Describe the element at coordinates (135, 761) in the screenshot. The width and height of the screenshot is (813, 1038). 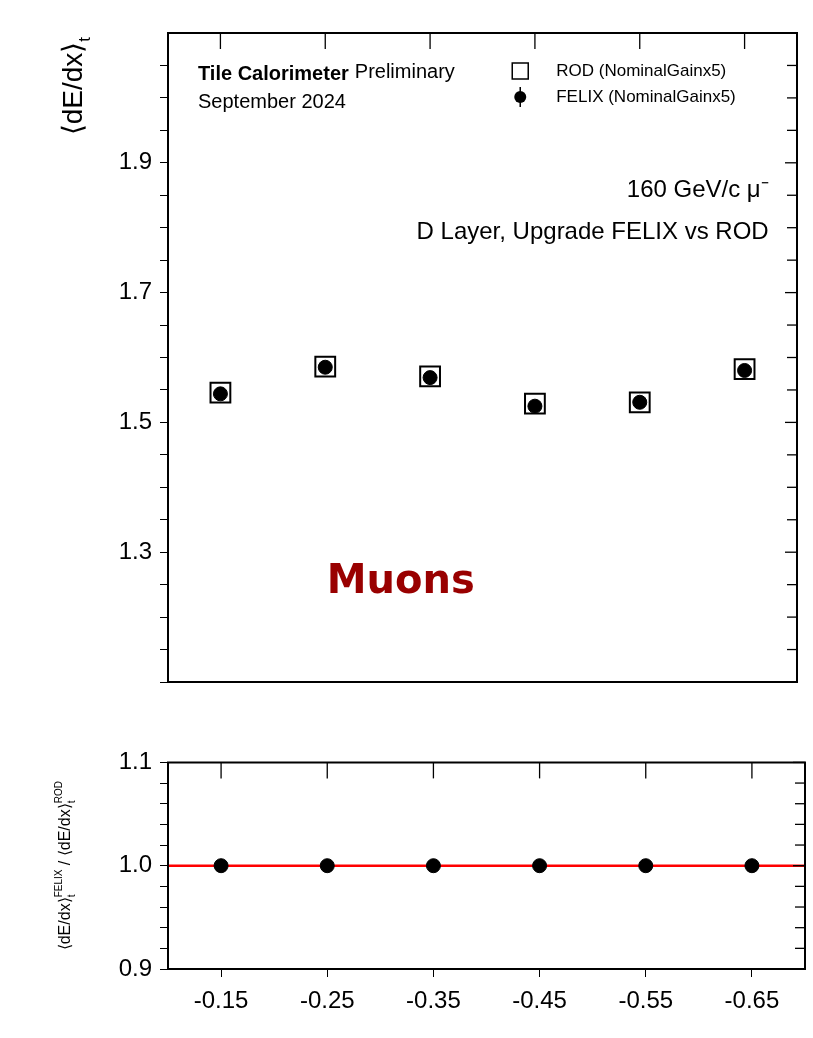
I see `y-tick-label: 1.1` at that location.